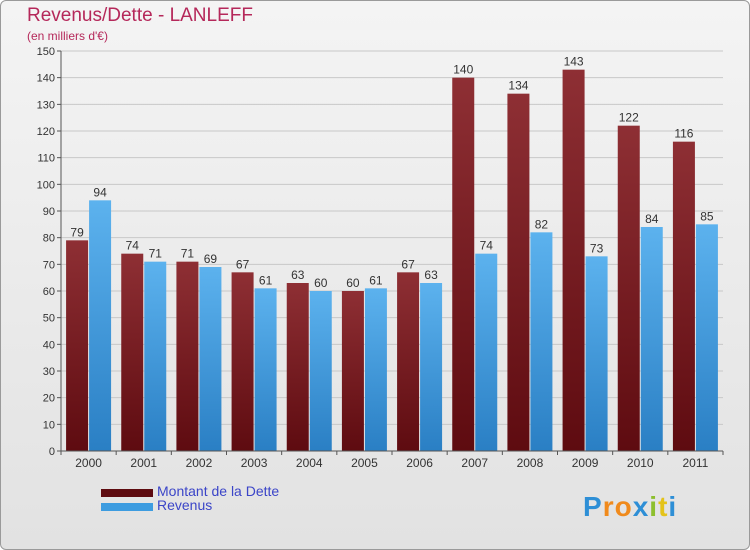 This screenshot has height=550, width=750. I want to click on y-tick-label: 10, so click(49, 425).